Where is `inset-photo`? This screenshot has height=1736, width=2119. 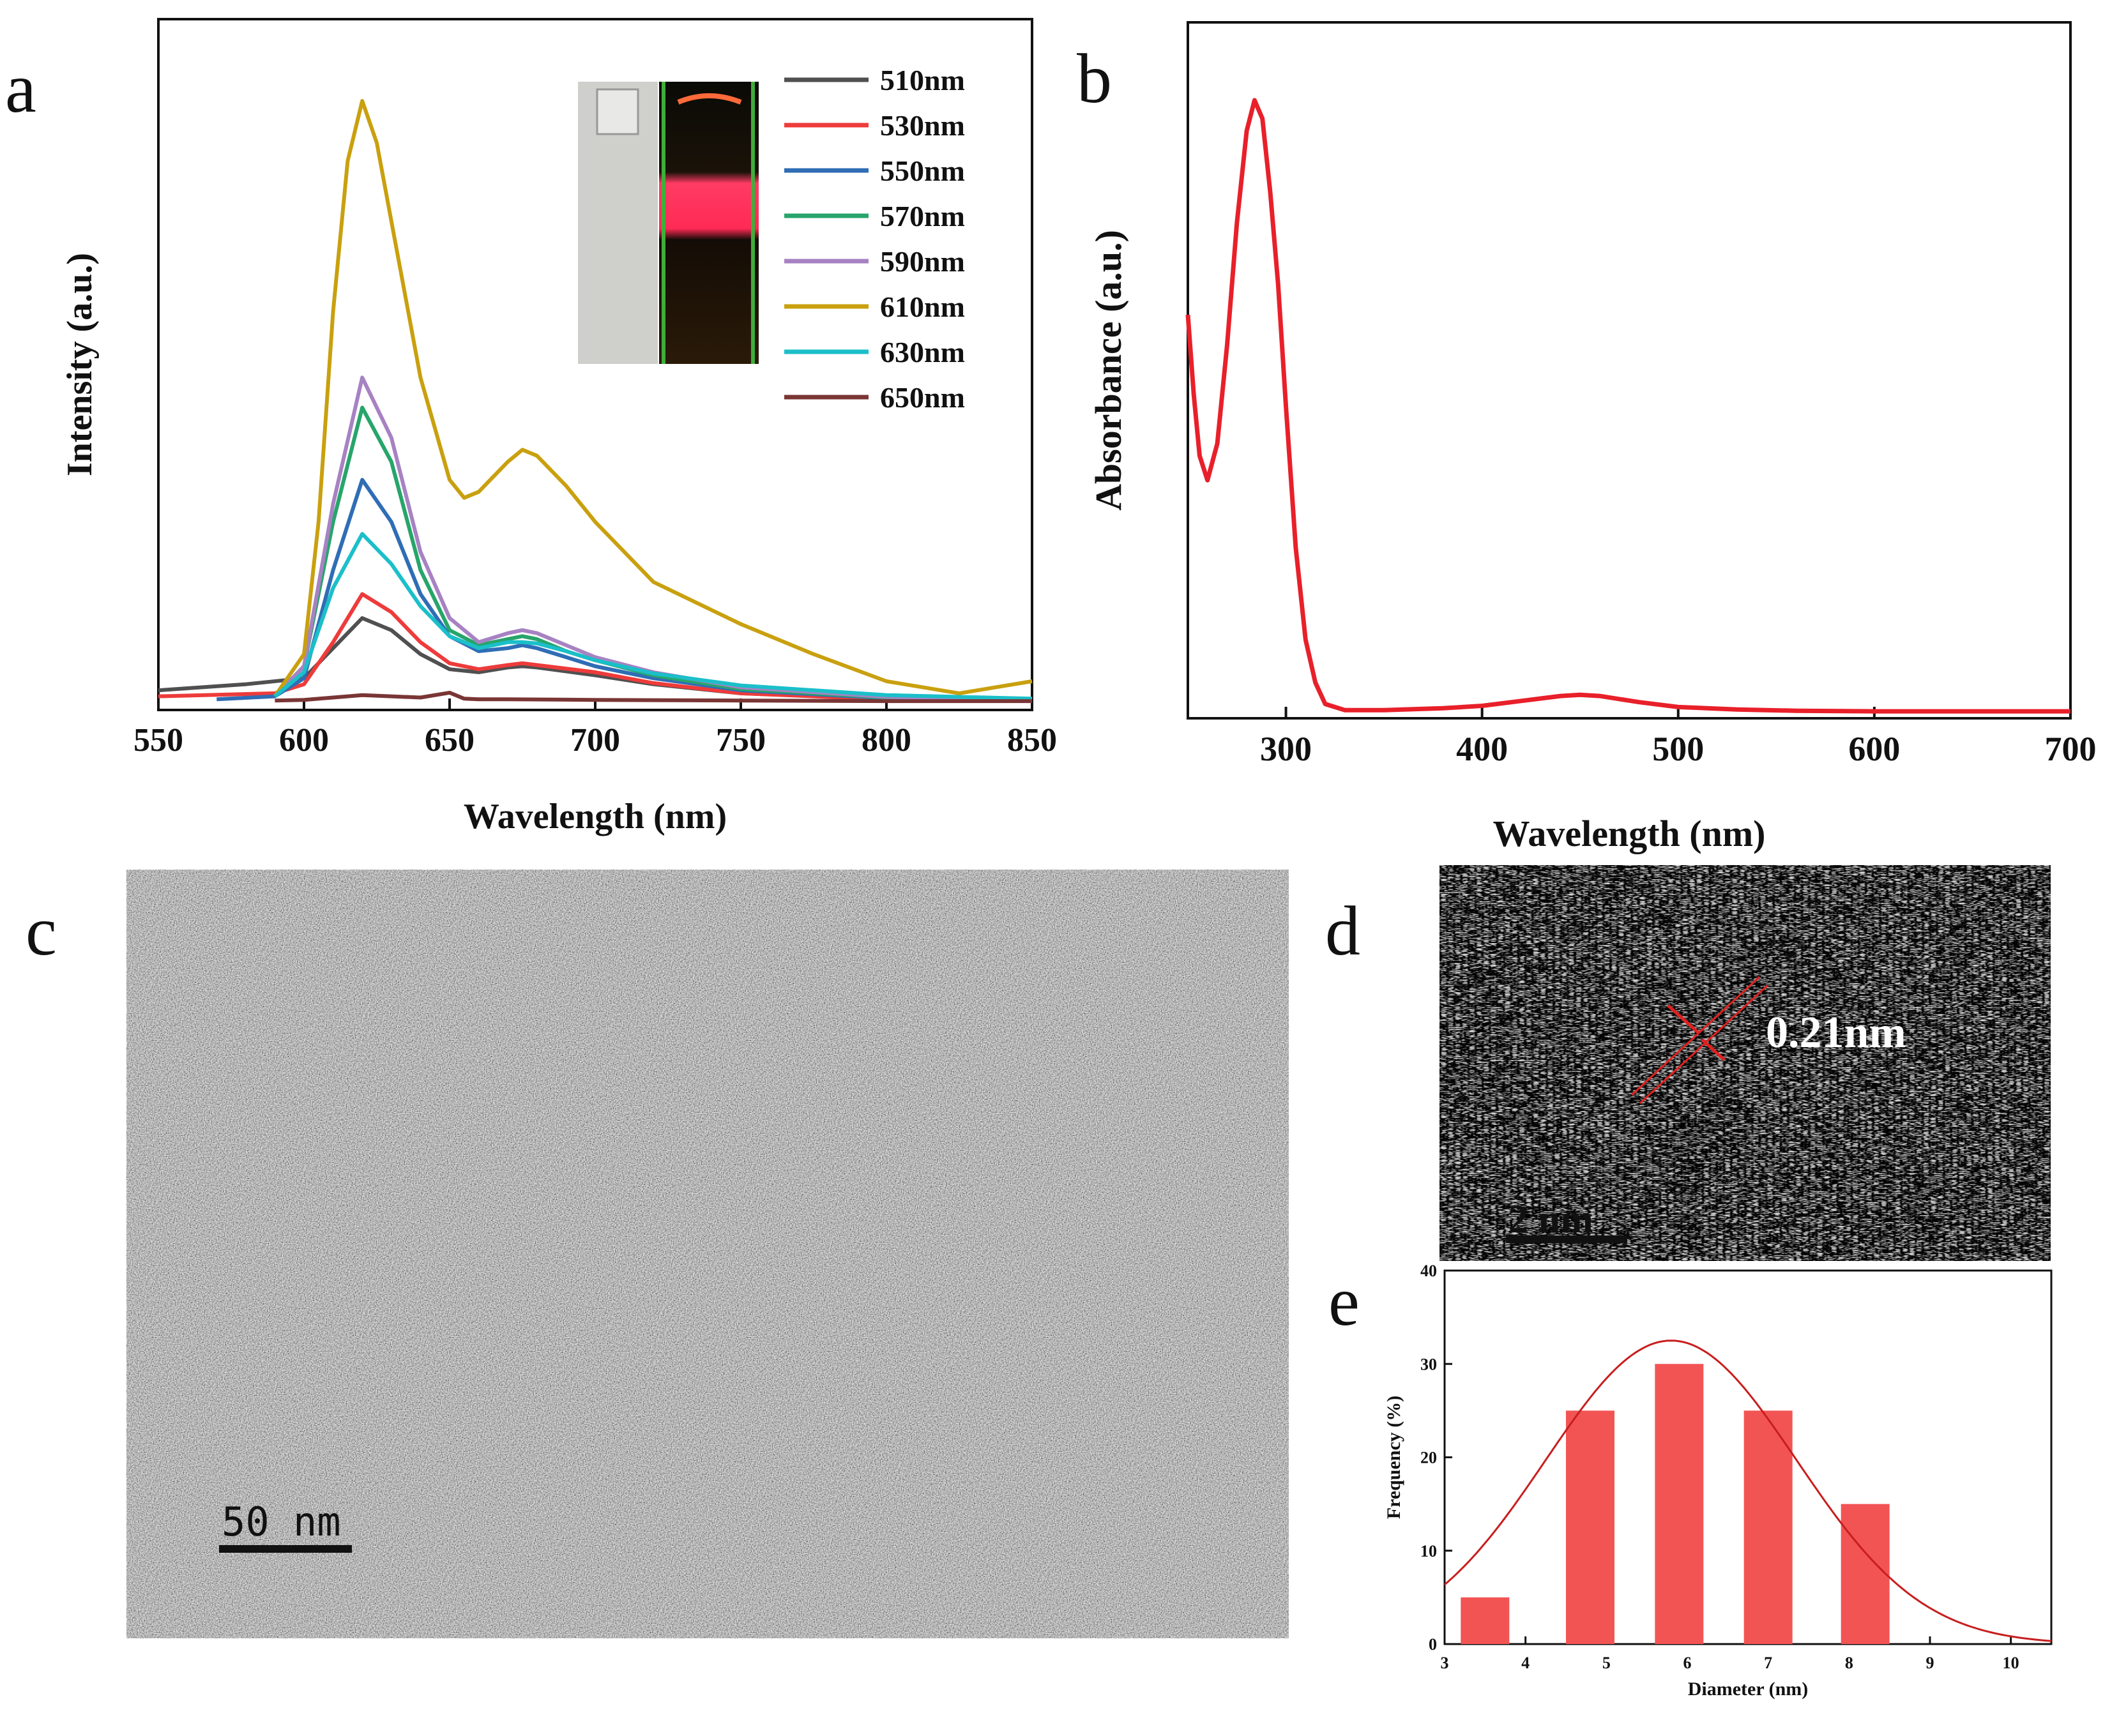 inset-photo is located at coordinates (668, 223).